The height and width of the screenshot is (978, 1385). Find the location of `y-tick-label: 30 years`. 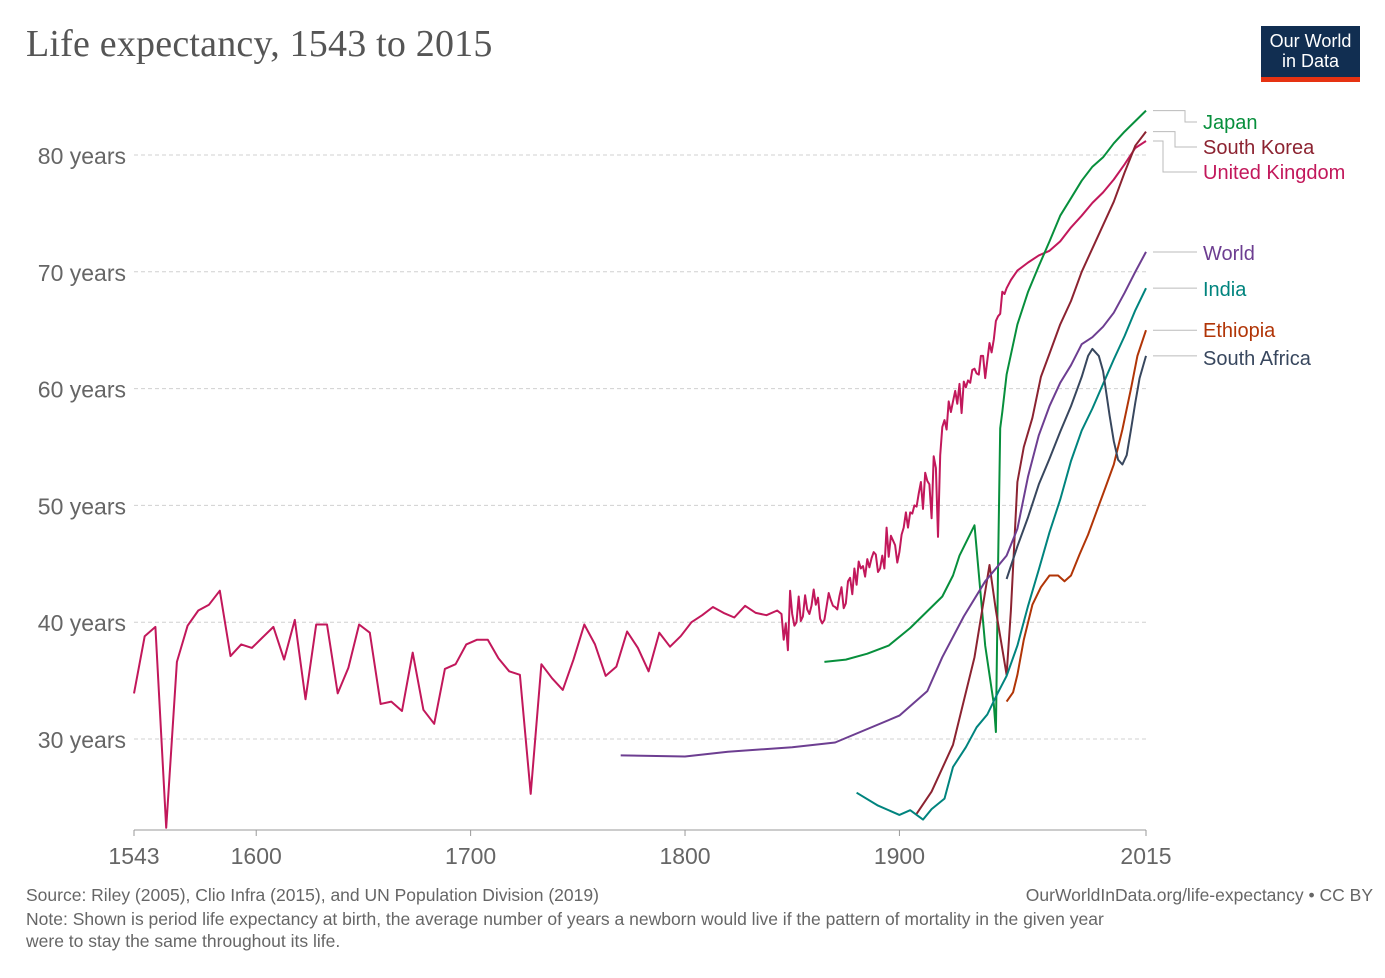

y-tick-label: 30 years is located at coordinates (82, 740).